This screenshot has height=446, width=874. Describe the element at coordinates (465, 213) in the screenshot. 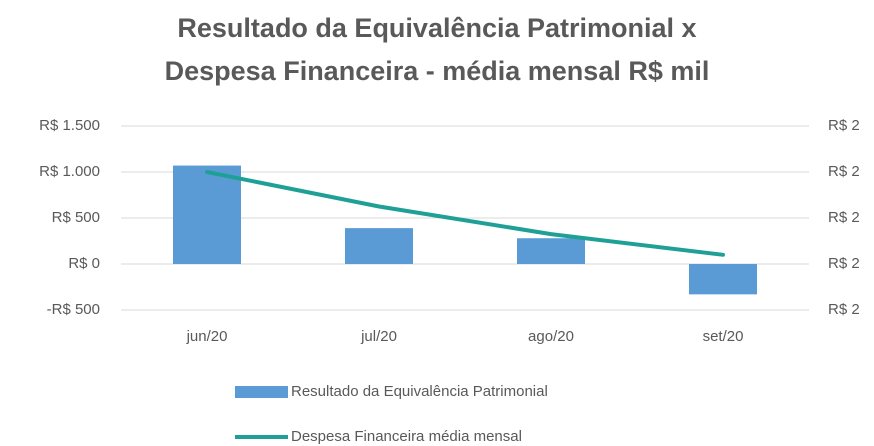

I see `line` at that location.